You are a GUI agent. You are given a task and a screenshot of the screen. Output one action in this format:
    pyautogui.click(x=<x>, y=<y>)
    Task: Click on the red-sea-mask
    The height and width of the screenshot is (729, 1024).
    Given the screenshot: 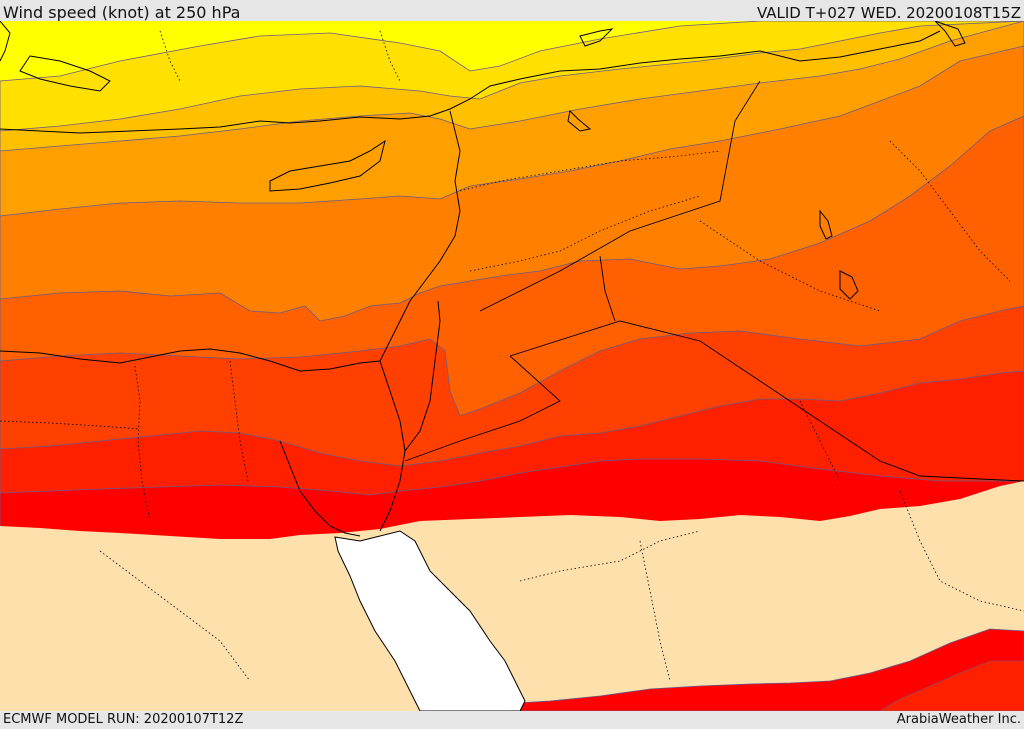 What is the action you would take?
    pyautogui.click(x=430, y=620)
    